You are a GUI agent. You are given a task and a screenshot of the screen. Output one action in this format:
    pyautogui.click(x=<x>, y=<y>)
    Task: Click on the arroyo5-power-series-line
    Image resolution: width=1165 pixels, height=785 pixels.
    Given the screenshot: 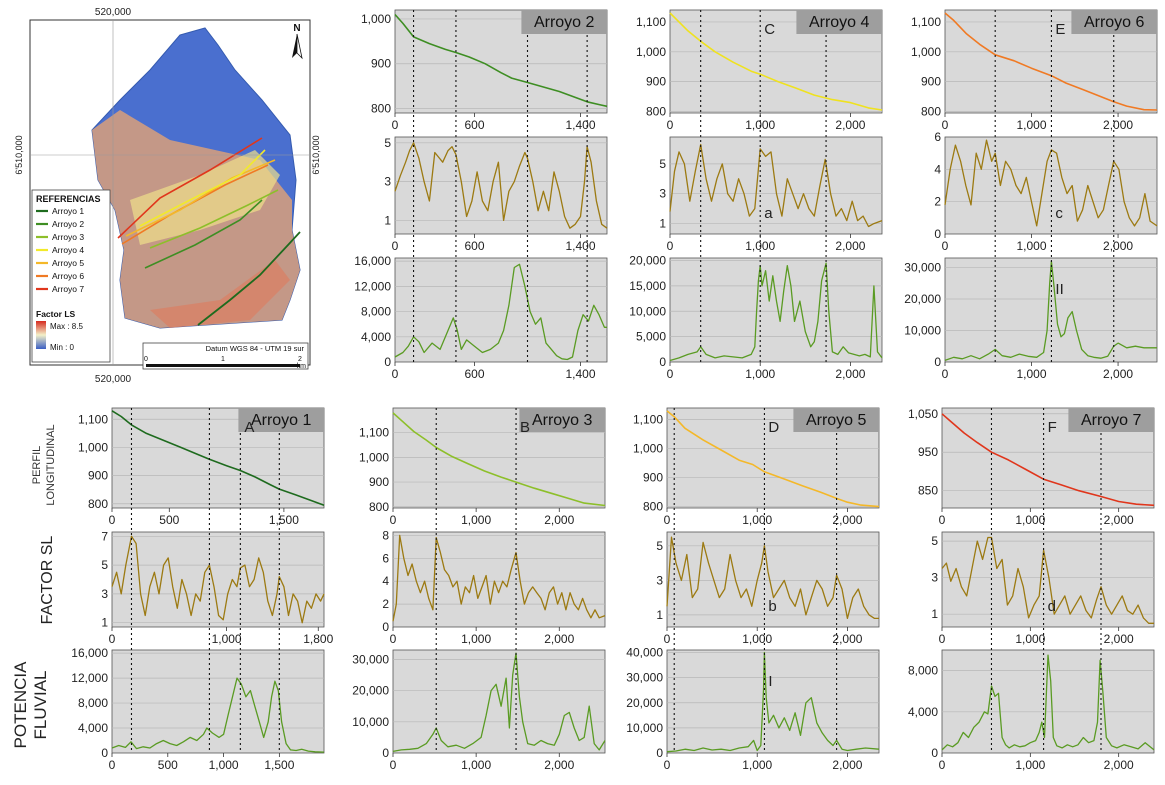 What is the action you would take?
    pyautogui.click(x=773, y=702)
    